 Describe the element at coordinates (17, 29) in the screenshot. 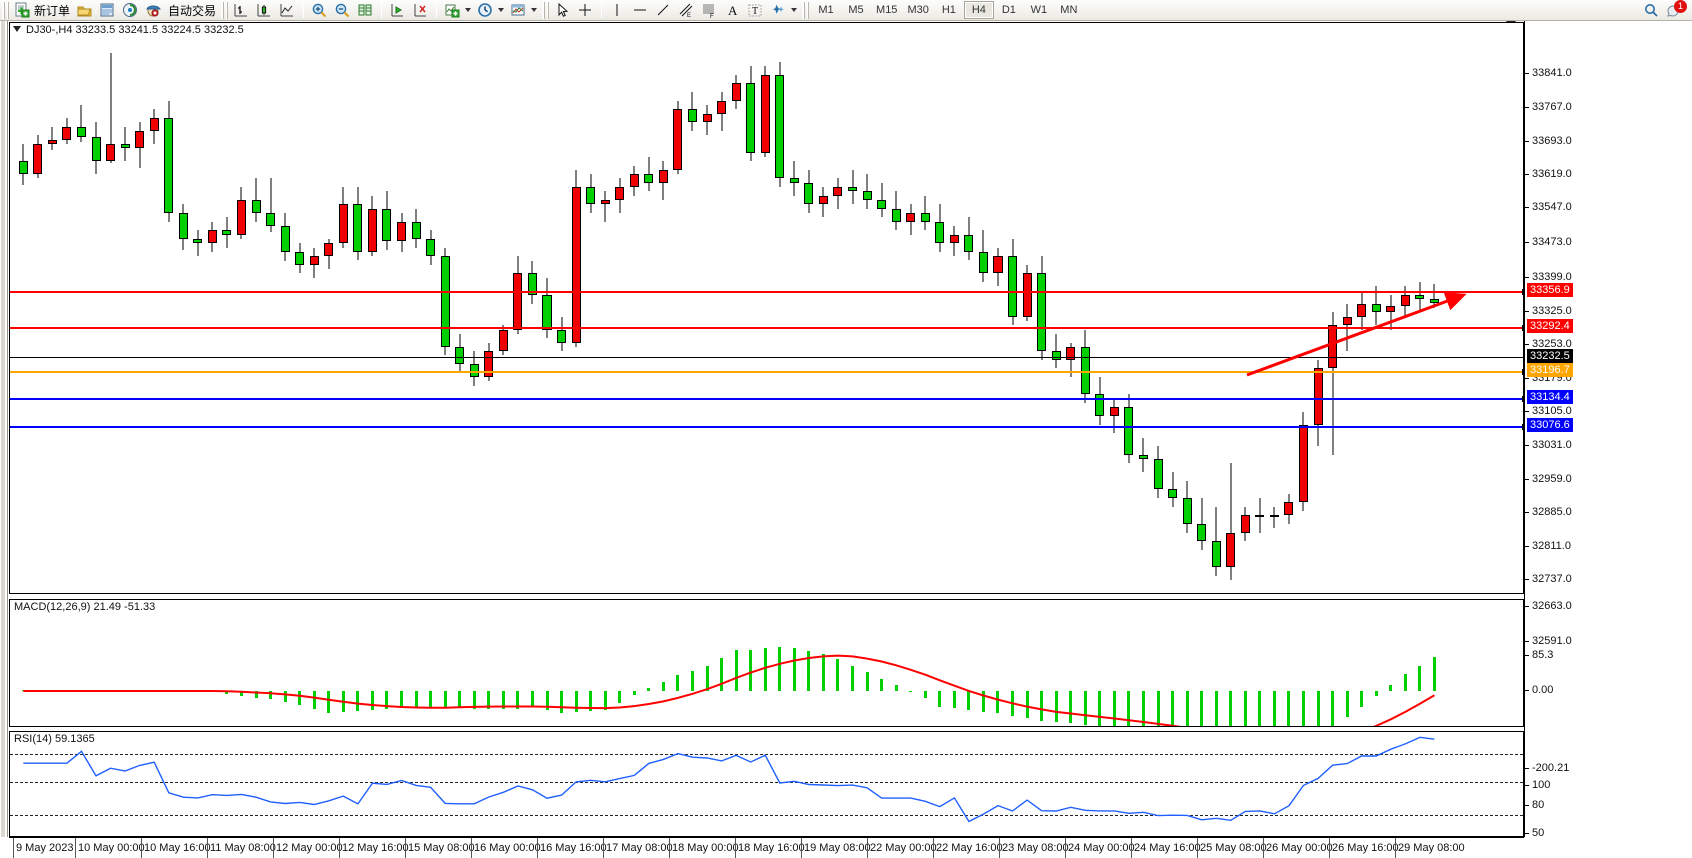

I see `panel-collapse-icon` at that location.